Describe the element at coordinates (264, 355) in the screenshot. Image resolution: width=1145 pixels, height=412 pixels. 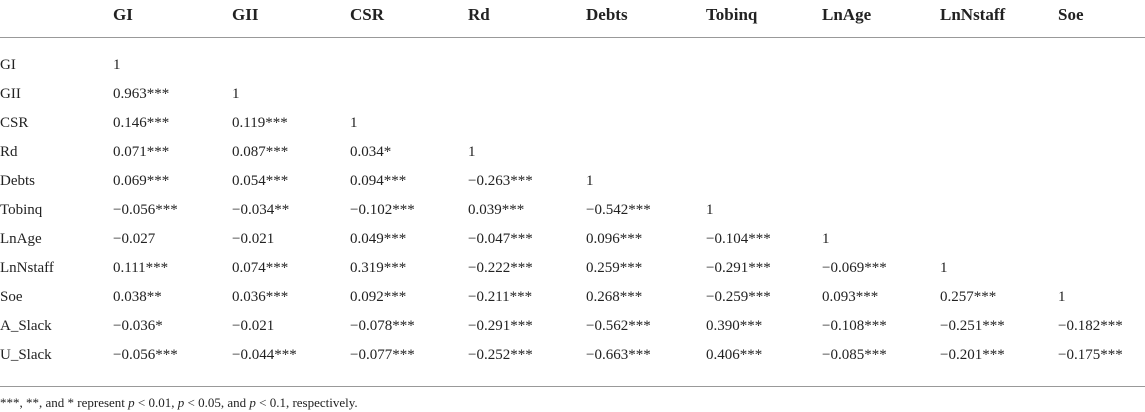
I see `table-cell: −0.044***` at that location.